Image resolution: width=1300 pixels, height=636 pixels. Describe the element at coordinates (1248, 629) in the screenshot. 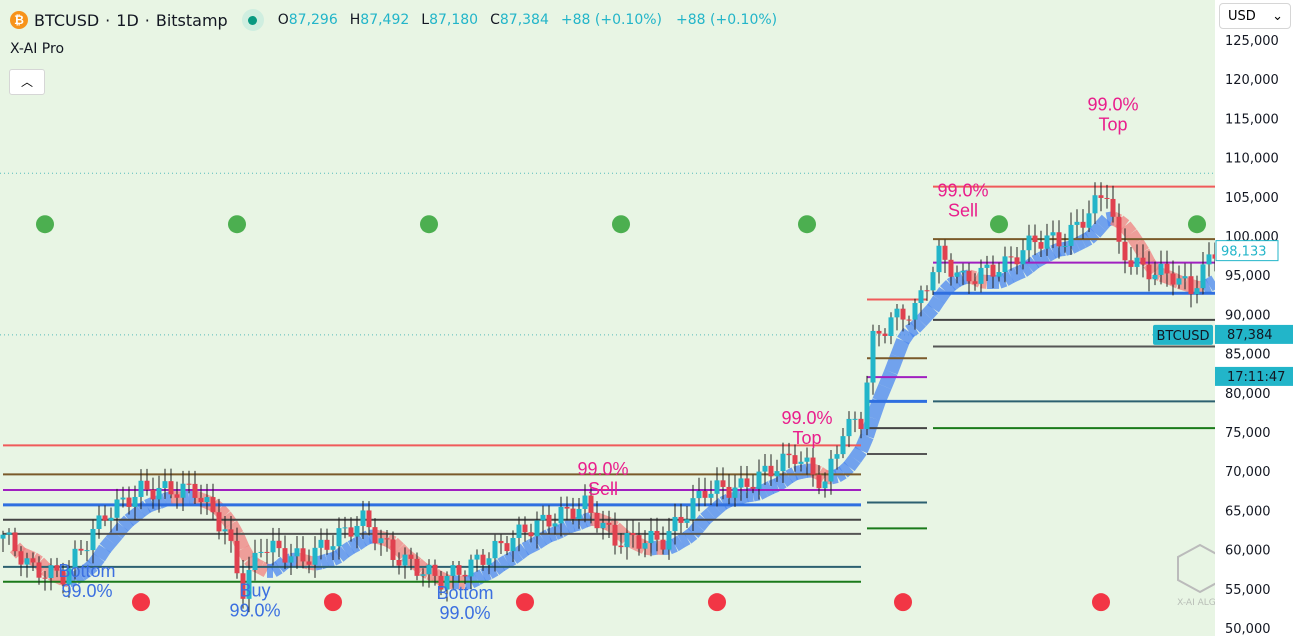

I see `y-tick-label: 50,000` at that location.